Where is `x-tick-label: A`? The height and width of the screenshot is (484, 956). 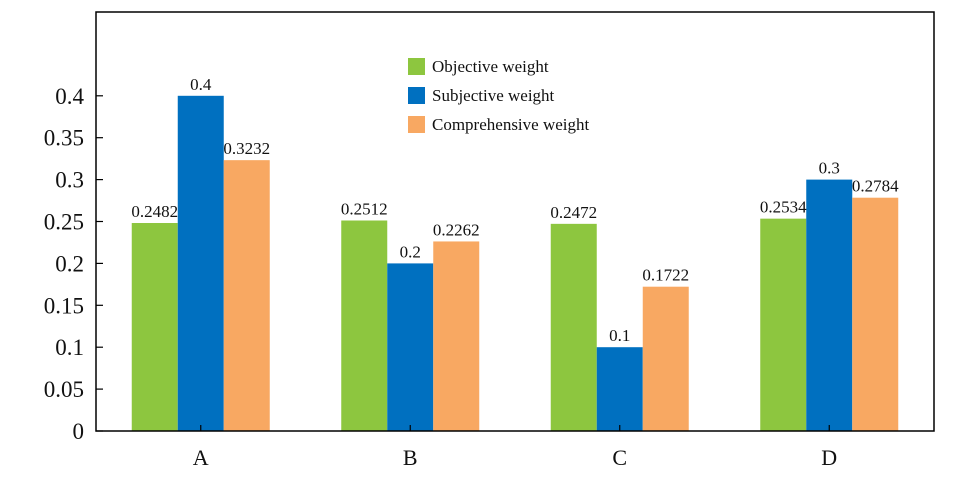 x-tick-label: A is located at coordinates (201, 457).